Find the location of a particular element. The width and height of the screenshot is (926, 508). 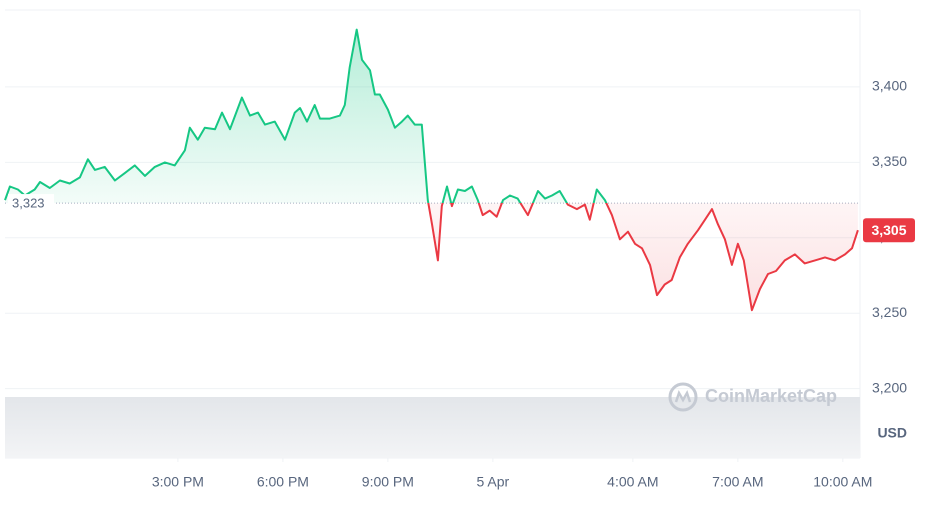

y-tick-label: 3,350 is located at coordinates (889, 161).